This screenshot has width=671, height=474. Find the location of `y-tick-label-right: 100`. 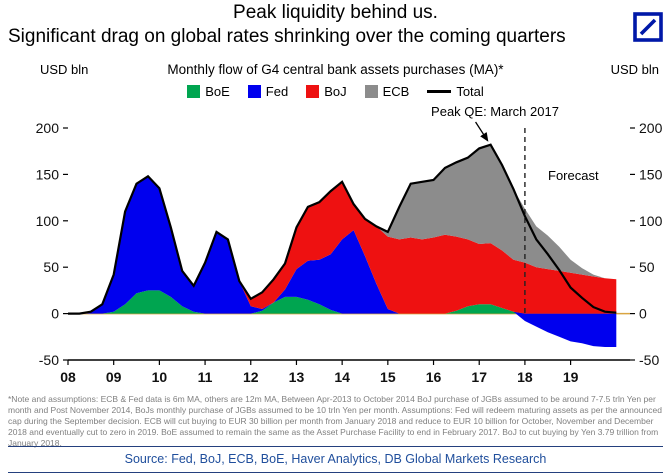

y-tick-label-right: 100 is located at coordinates (651, 221).